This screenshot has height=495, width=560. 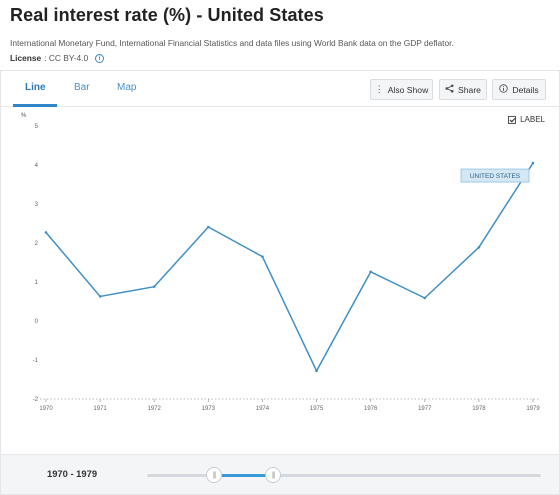 What do you see at coordinates (36, 400) in the screenshot?
I see `y-tick-label: -2` at bounding box center [36, 400].